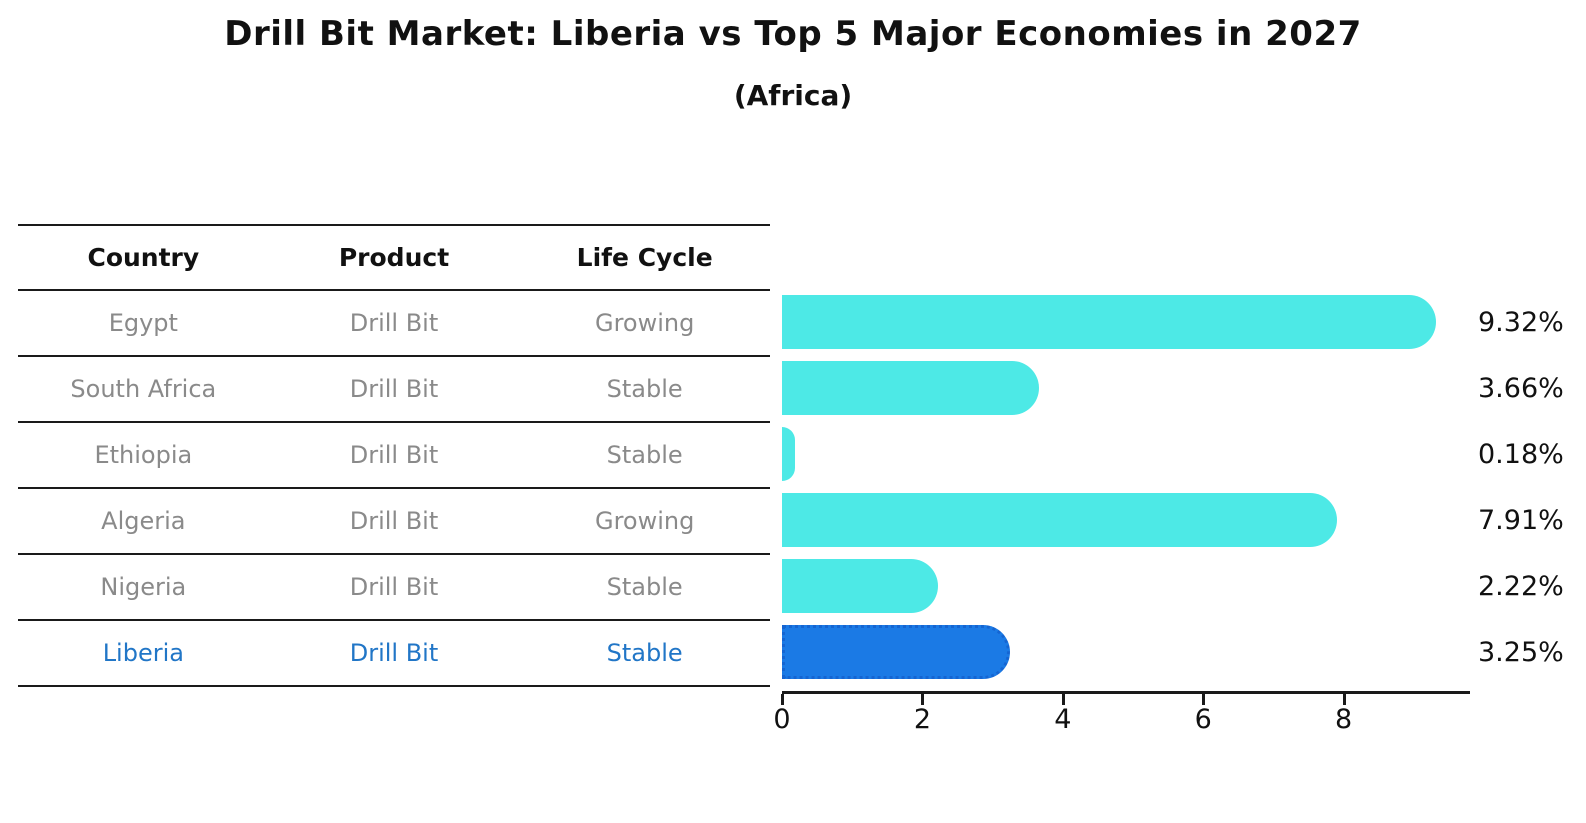 The height and width of the screenshot is (823, 1586). I want to click on bar-liberia-highlighted, so click(896, 652).